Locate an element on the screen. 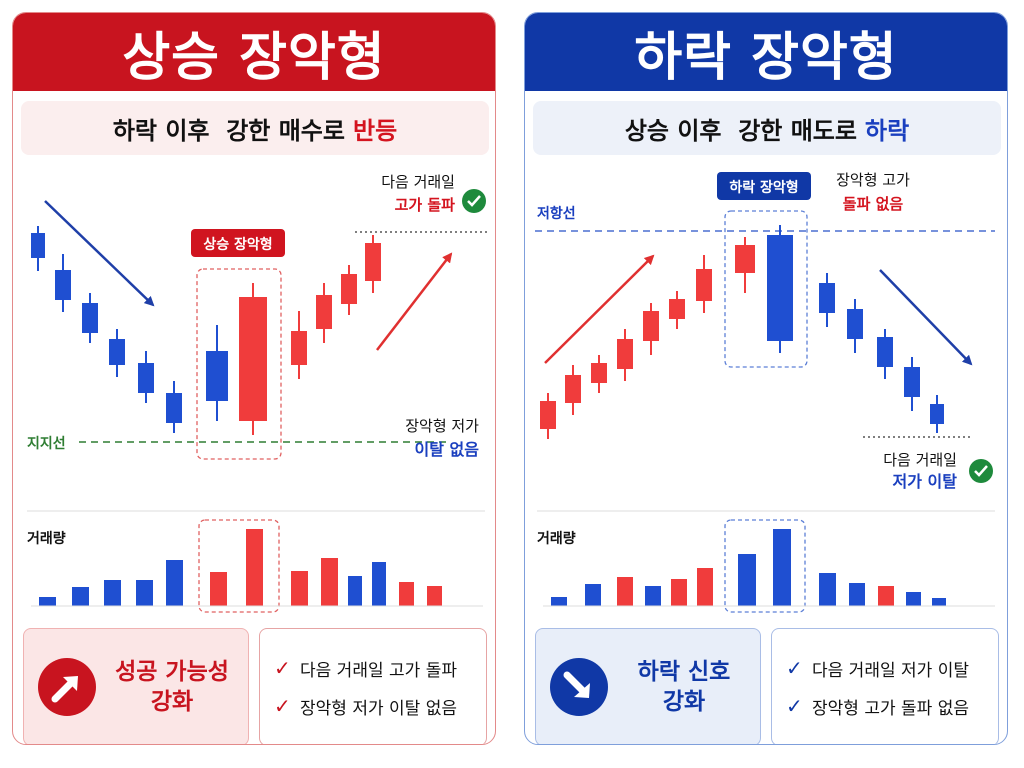 The image size is (1024, 768). low-label: 장악형 저가 is located at coordinates (442, 426).